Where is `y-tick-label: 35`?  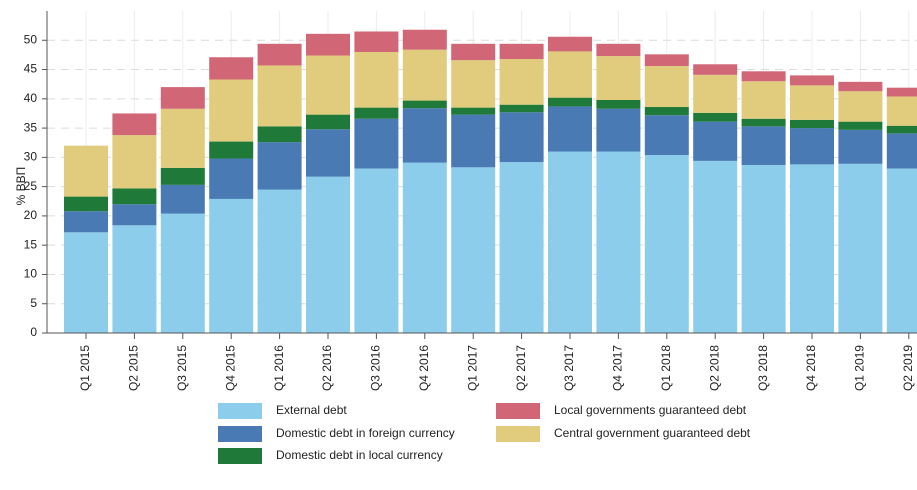 y-tick-label: 35 is located at coordinates (31, 127).